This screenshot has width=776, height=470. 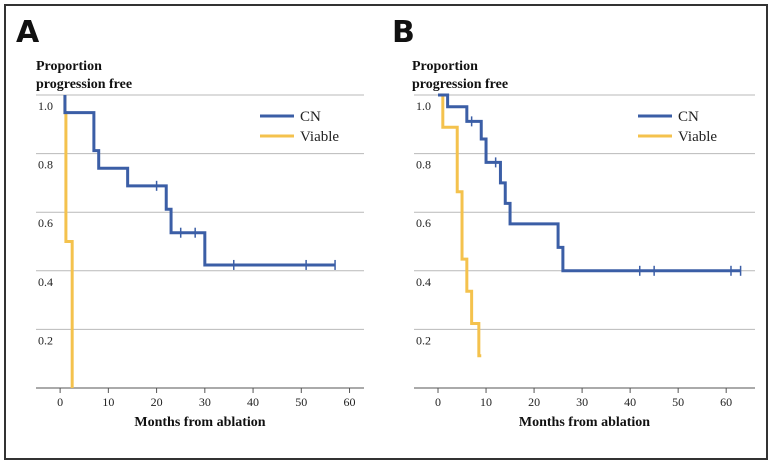 I want to click on panel-letter: B, so click(x=403, y=32).